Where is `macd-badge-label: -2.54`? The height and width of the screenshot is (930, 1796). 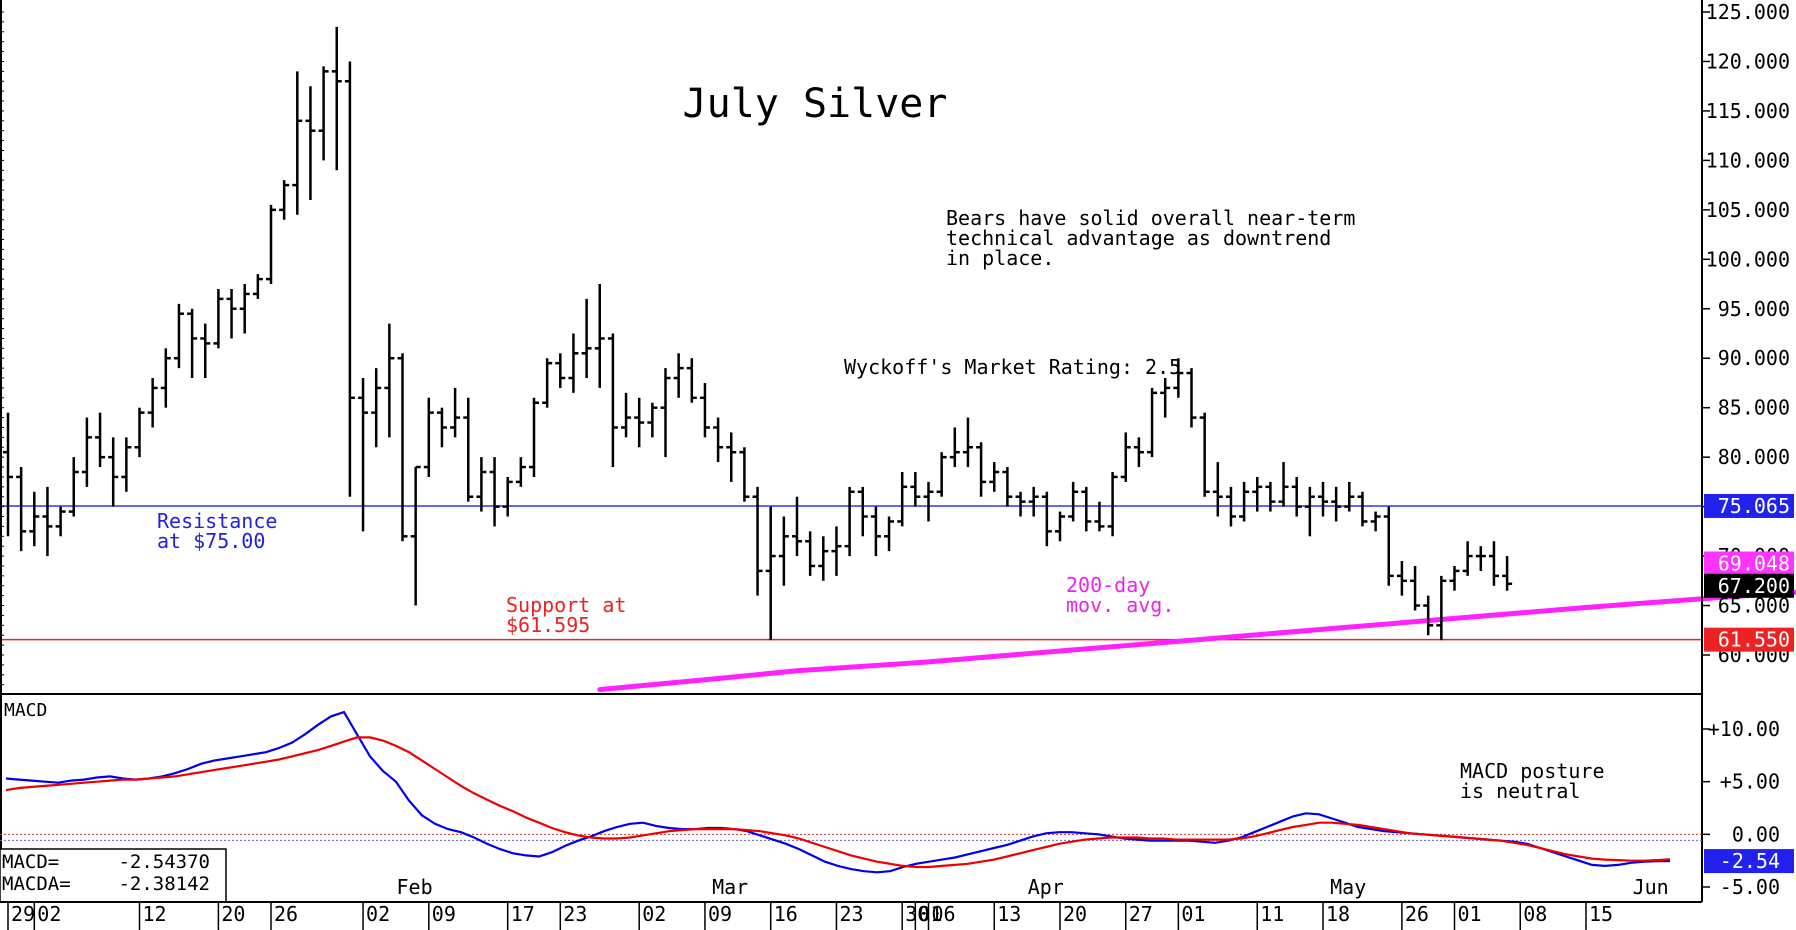 macd-badge-label: -2.54 is located at coordinates (1750, 861).